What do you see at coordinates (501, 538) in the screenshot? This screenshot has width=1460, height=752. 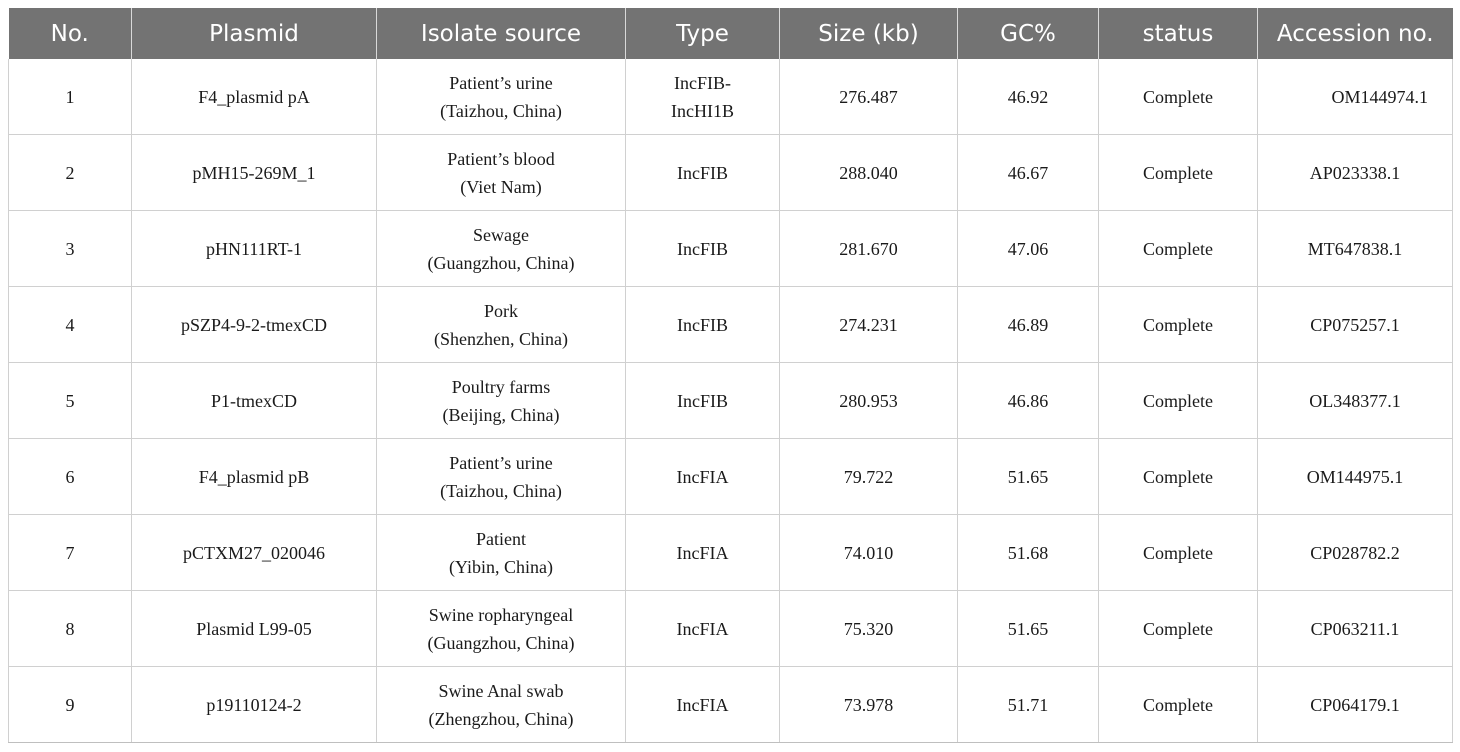 I see `source-line-1: Patient` at bounding box center [501, 538].